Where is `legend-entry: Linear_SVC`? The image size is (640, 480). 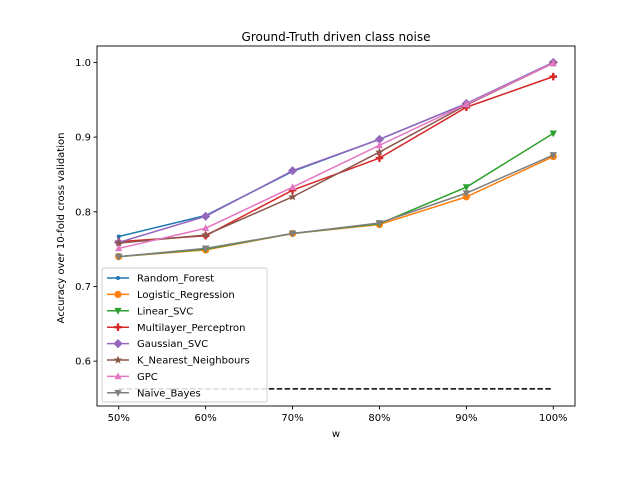 legend-entry: Linear_SVC is located at coordinates (150, 311).